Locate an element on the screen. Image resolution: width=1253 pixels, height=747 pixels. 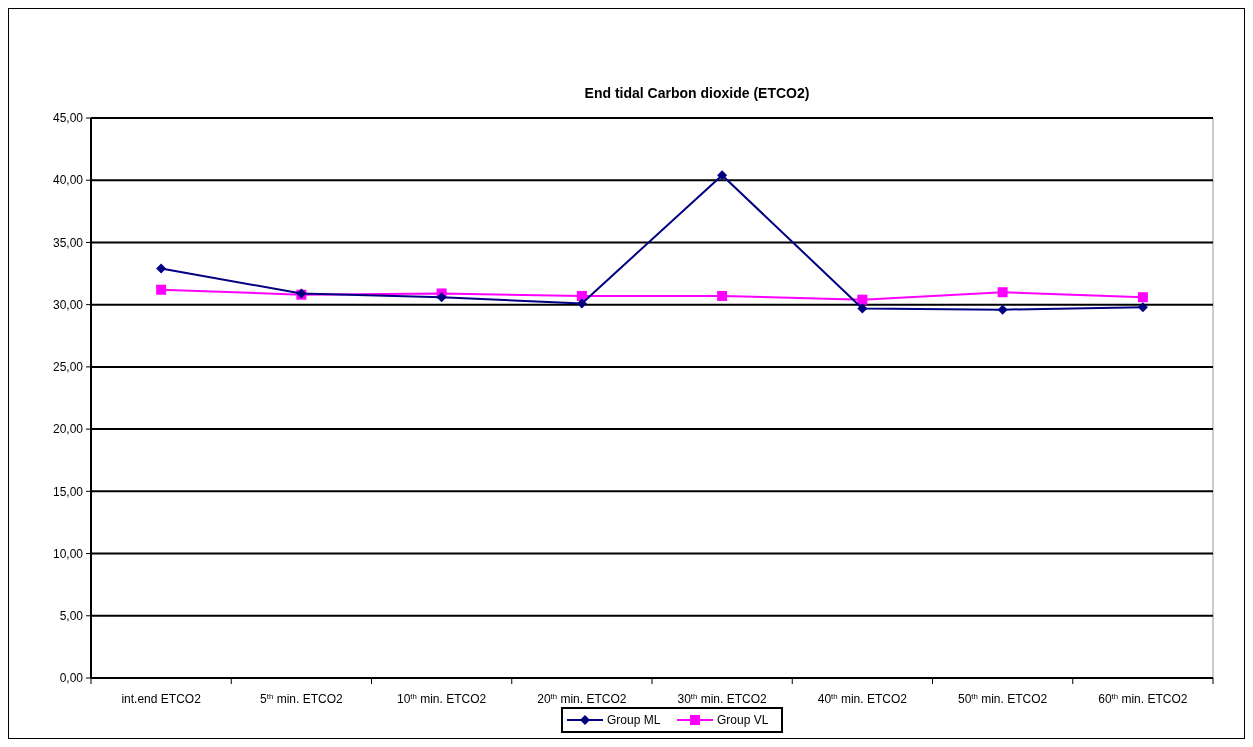
y-tick-label: 25,00 is located at coordinates (68, 367).